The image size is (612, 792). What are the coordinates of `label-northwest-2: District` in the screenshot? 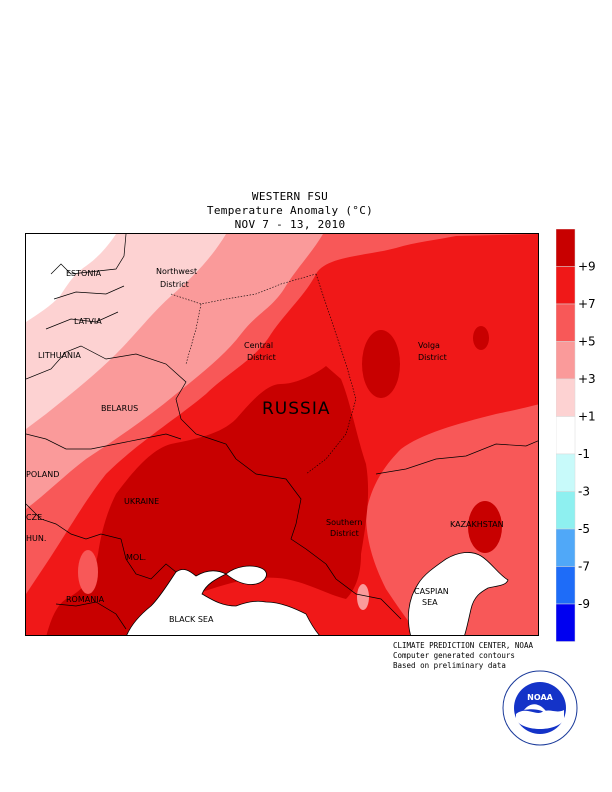 It's located at (174, 284).